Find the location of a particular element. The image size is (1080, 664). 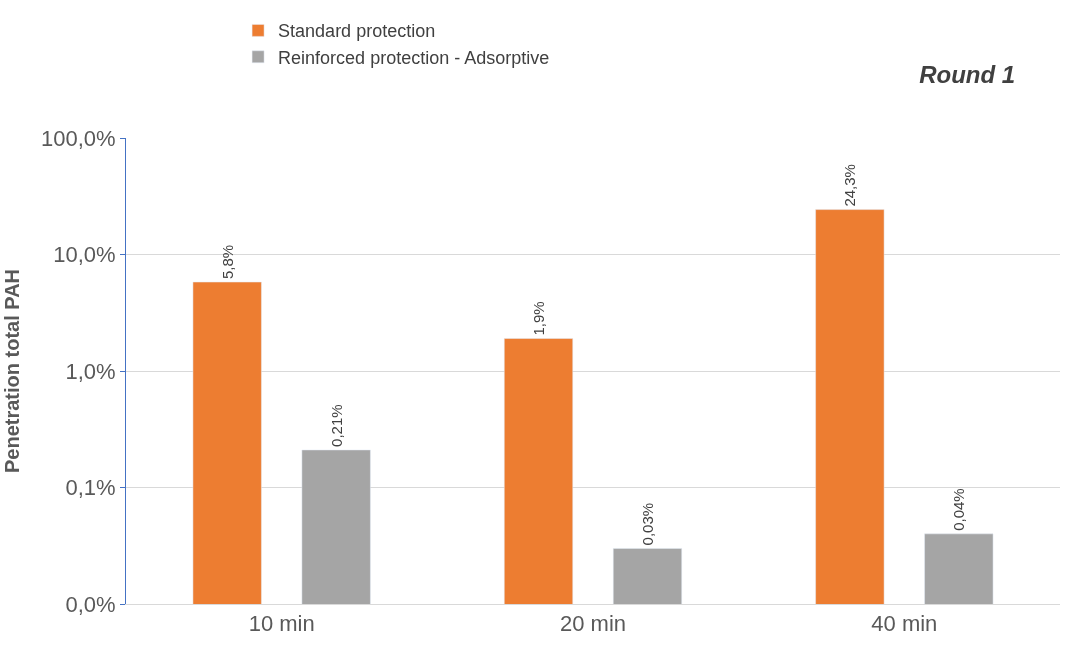

y-tick-label: 1,0% is located at coordinates (90, 371).